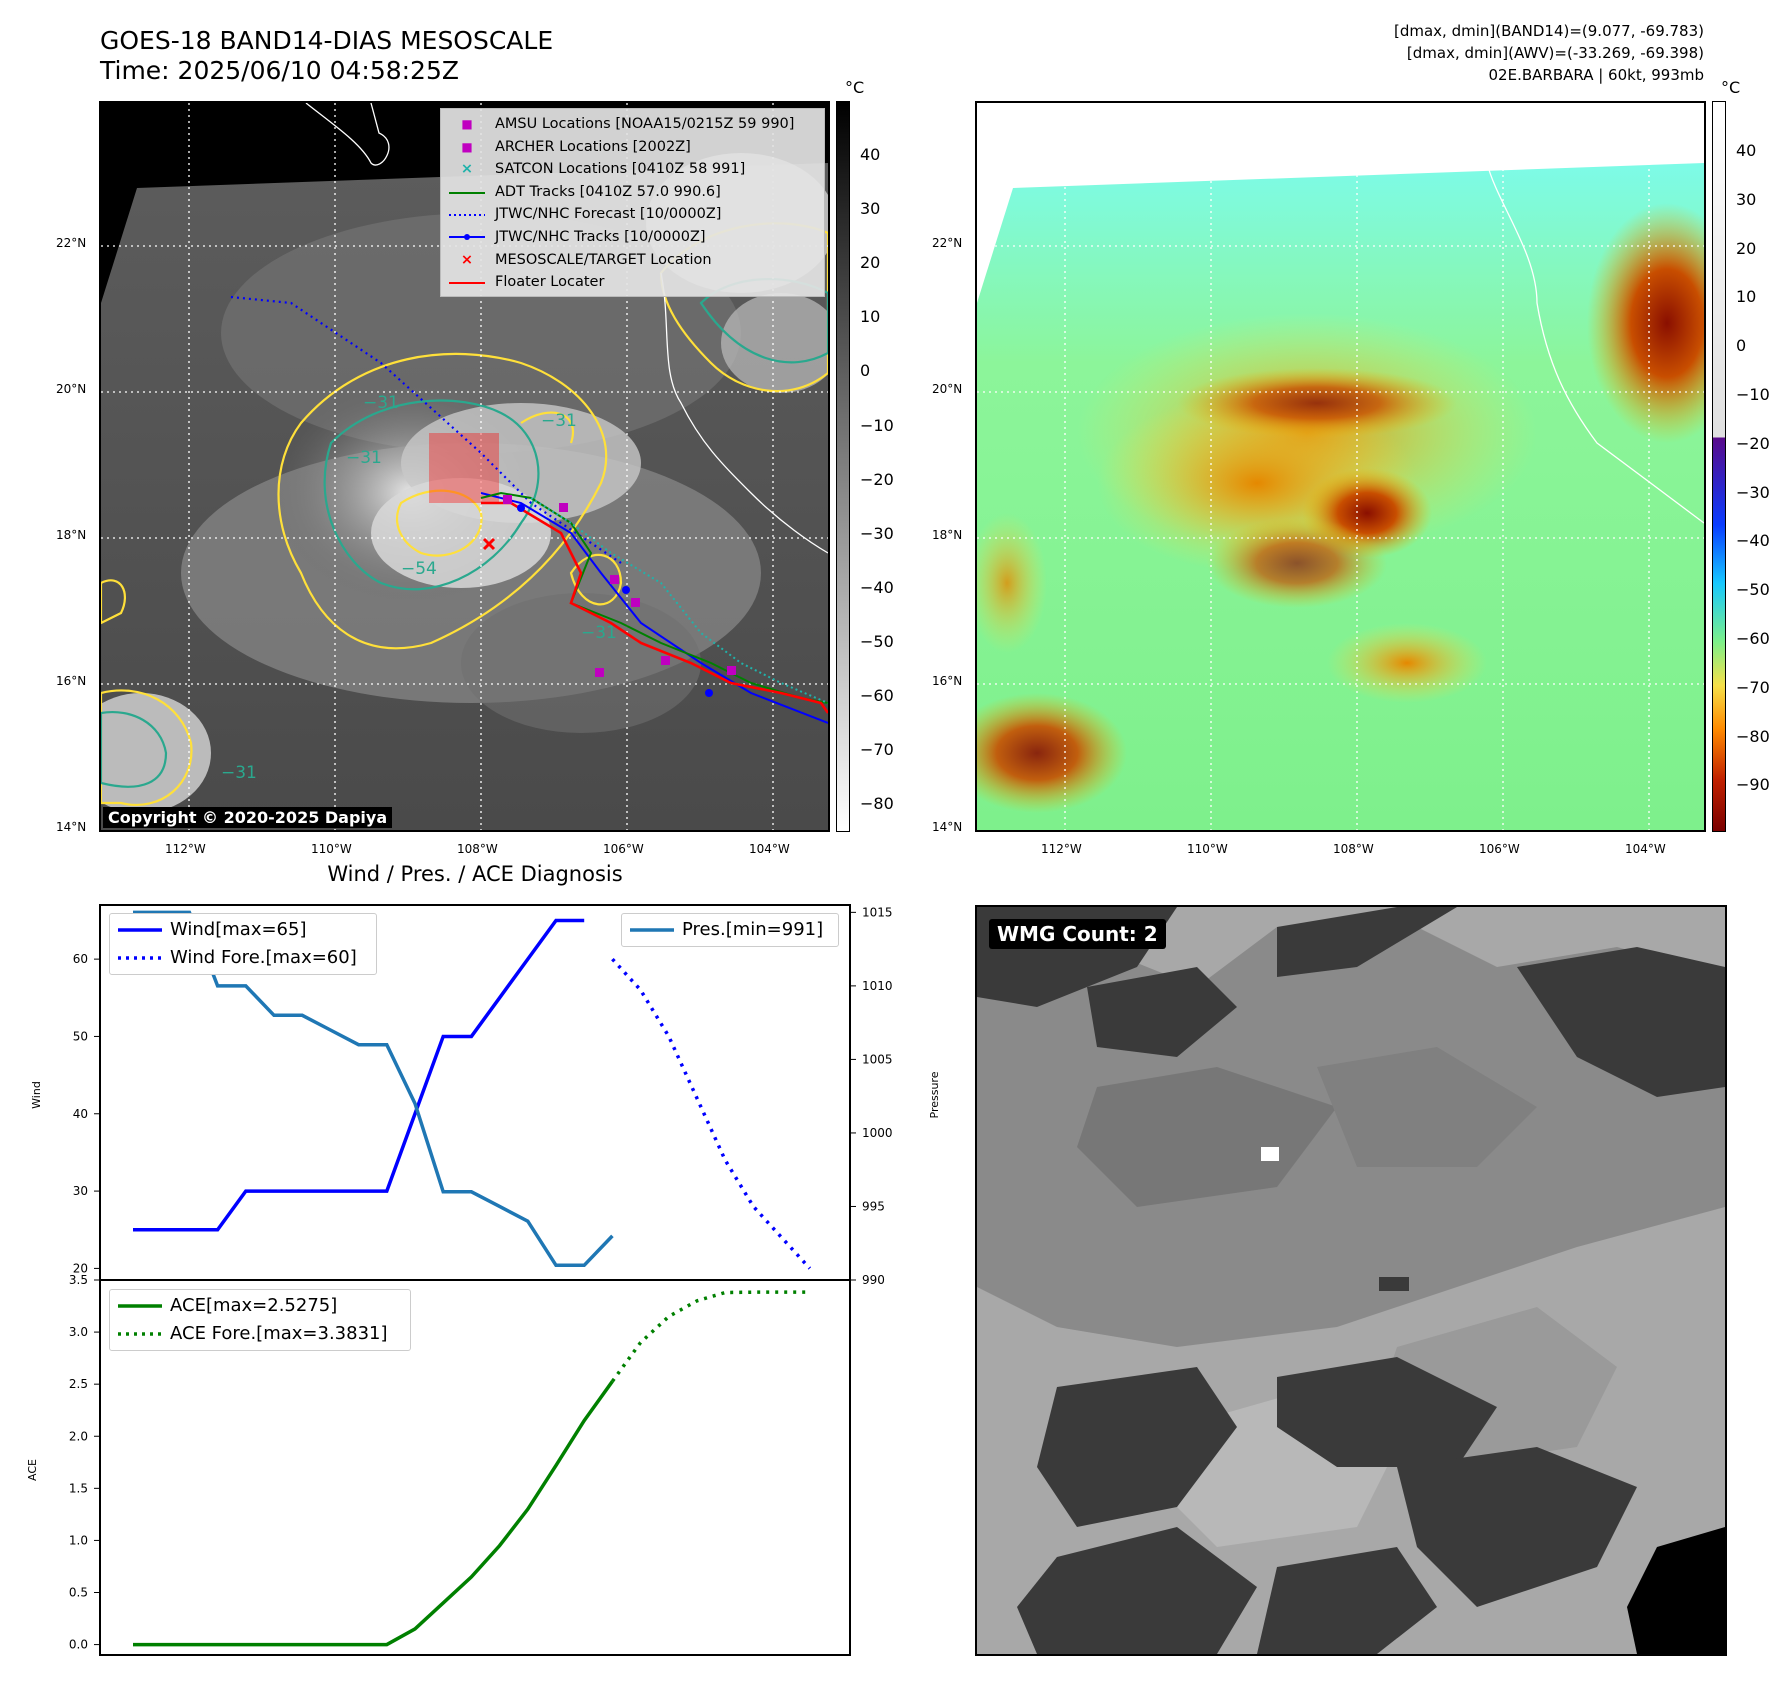 The height and width of the screenshot is (1690, 1792). What do you see at coordinates (467, 146) in the screenshot?
I see `square-marker-icon: ■` at bounding box center [467, 146].